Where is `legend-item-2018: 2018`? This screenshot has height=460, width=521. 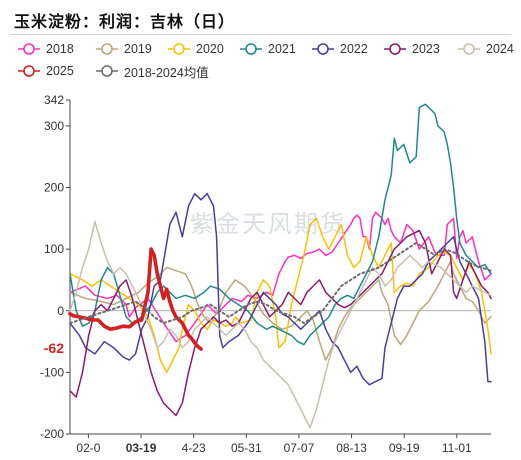
legend-item-2018: 2018 is located at coordinates (46, 49).